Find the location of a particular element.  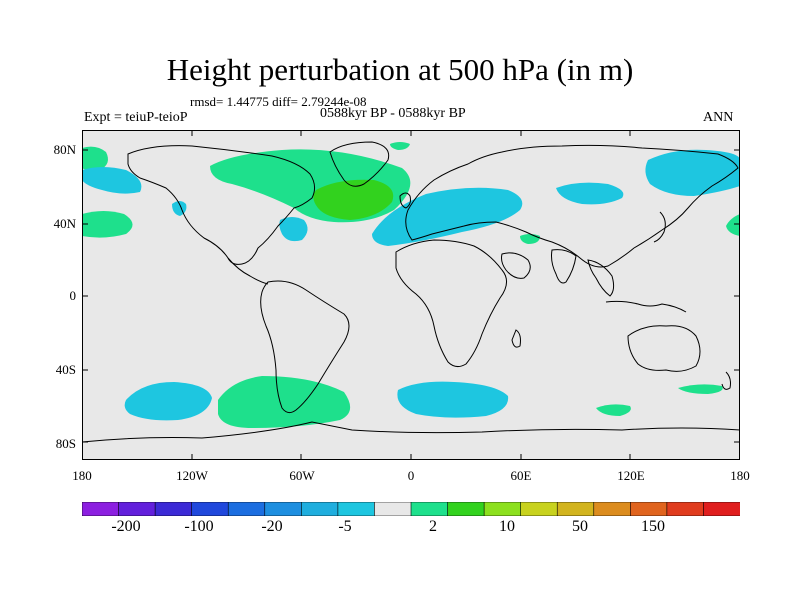

anomaly-negative-central-asia is located at coordinates (590, 193).